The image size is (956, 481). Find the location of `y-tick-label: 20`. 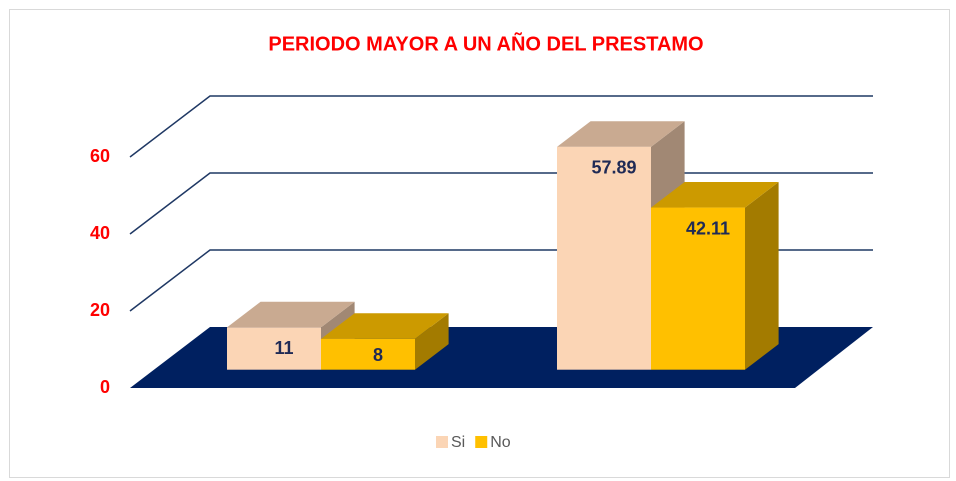

y-tick-label: 20 is located at coordinates (100, 310).